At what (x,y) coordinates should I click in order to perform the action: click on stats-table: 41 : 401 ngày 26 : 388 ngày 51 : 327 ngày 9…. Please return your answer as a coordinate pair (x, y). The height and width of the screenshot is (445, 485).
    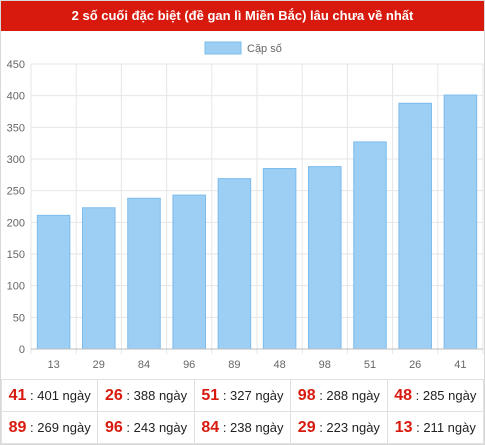
    Looking at the image, I should click on (242, 411).